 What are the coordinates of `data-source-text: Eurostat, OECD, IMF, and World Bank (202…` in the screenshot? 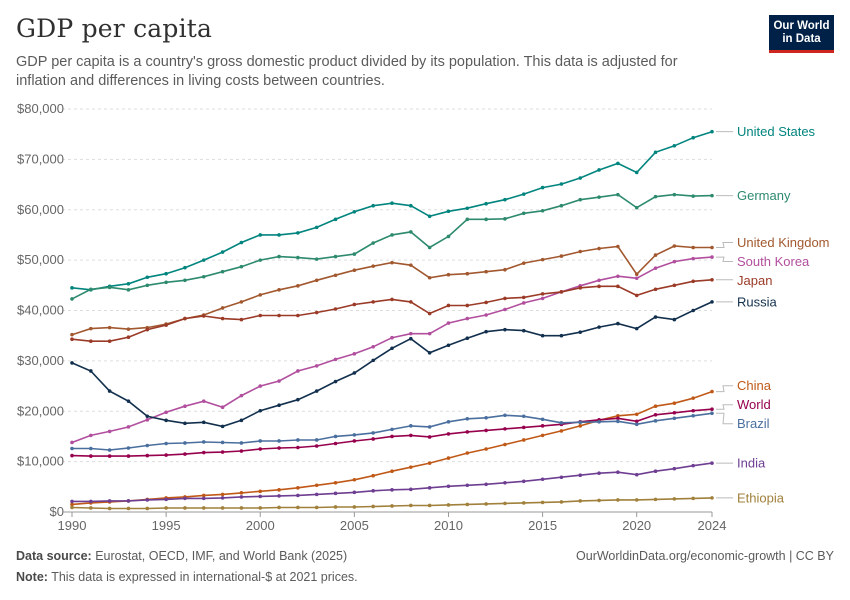 It's located at (221, 556).